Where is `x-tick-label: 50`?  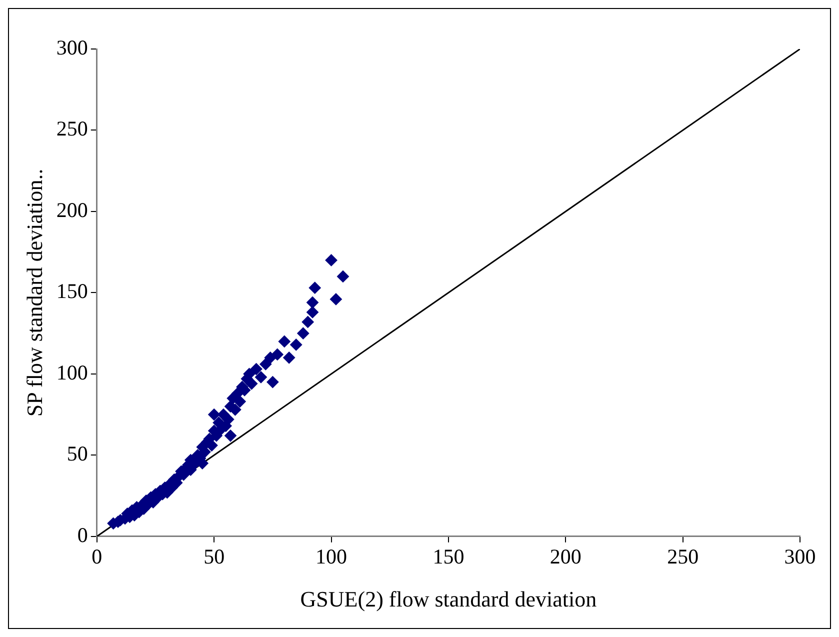
x-tick-label: 50 is located at coordinates (214, 556).